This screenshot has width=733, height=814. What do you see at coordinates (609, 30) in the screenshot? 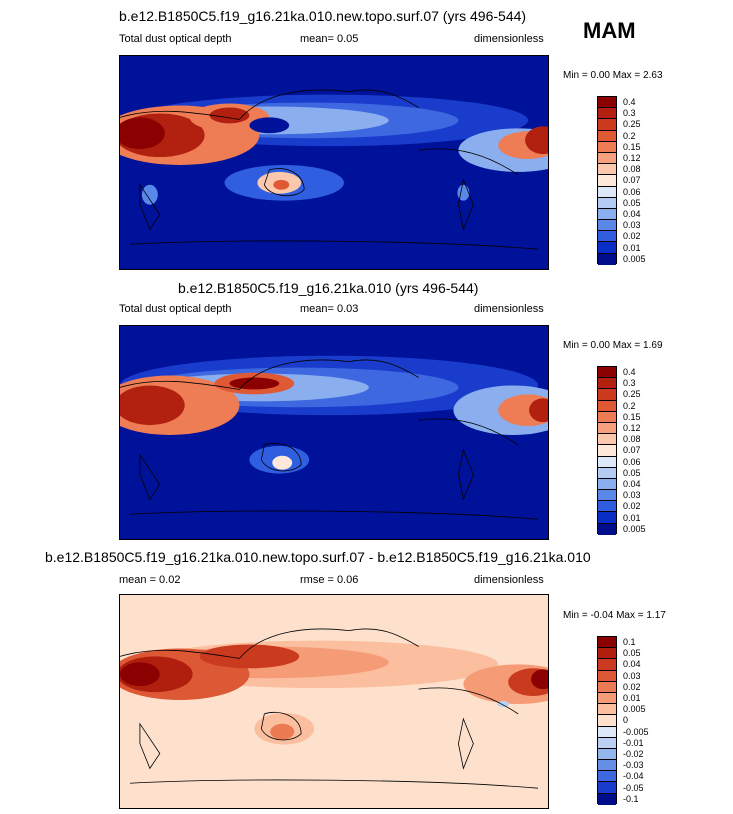
I see `season-label: MAM` at bounding box center [609, 30].